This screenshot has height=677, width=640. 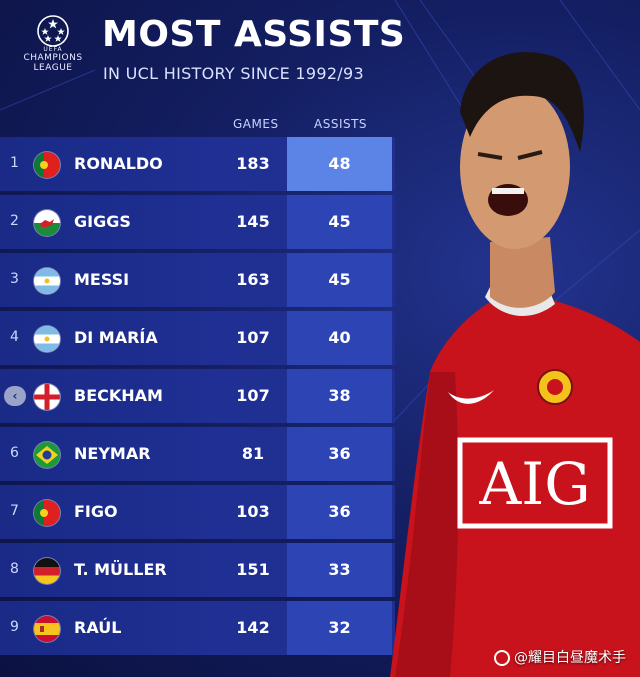 I want to click on logo-line-1: CHAMPIONS, so click(x=53, y=58).